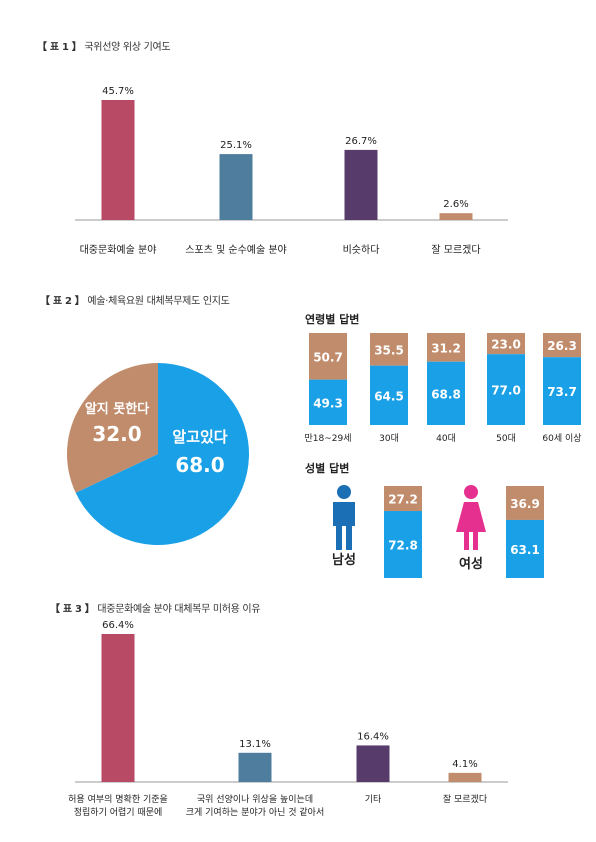  I want to click on age-category-label: 60세 이상, so click(561, 438).